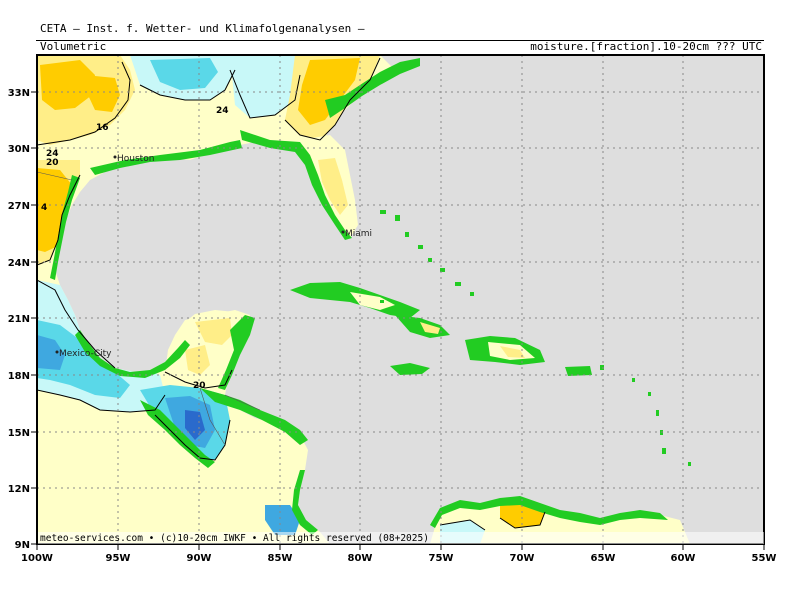  I want to click on island-cuba, so click(355, 300).